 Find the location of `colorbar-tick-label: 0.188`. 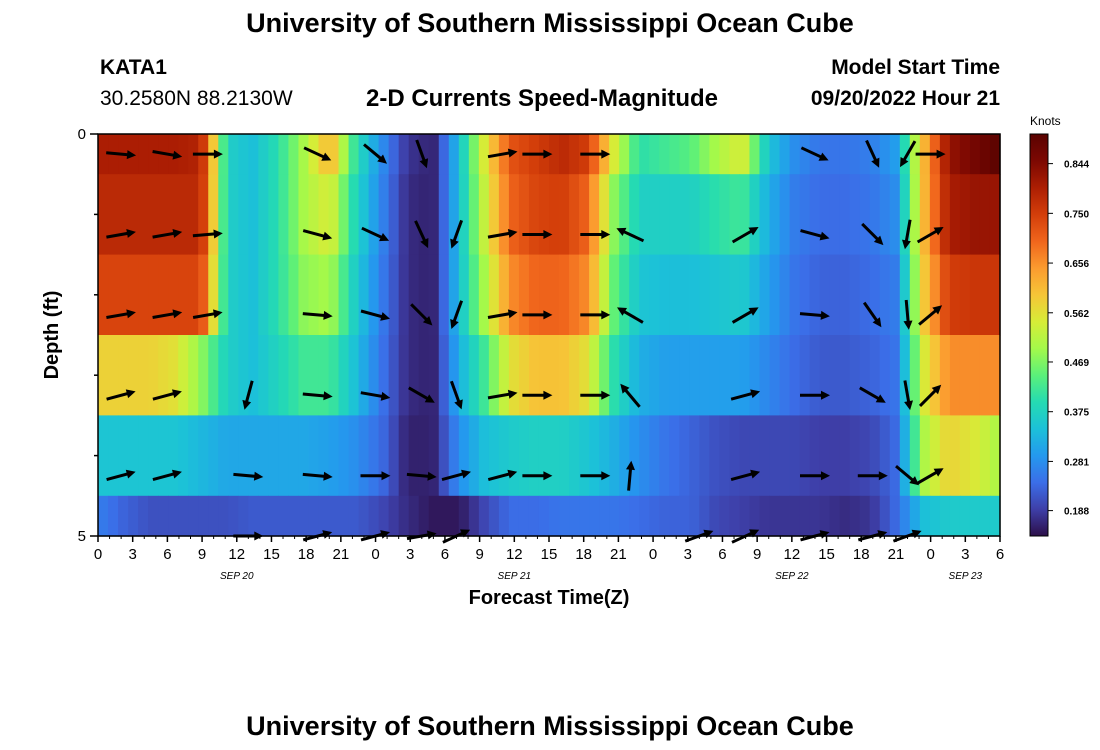

colorbar-tick-label: 0.188 is located at coordinates (1076, 512).